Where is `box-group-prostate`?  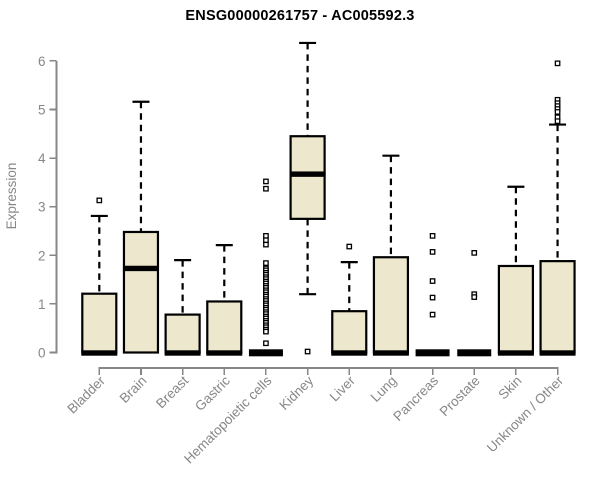
box-group-prostate is located at coordinates (474, 303).